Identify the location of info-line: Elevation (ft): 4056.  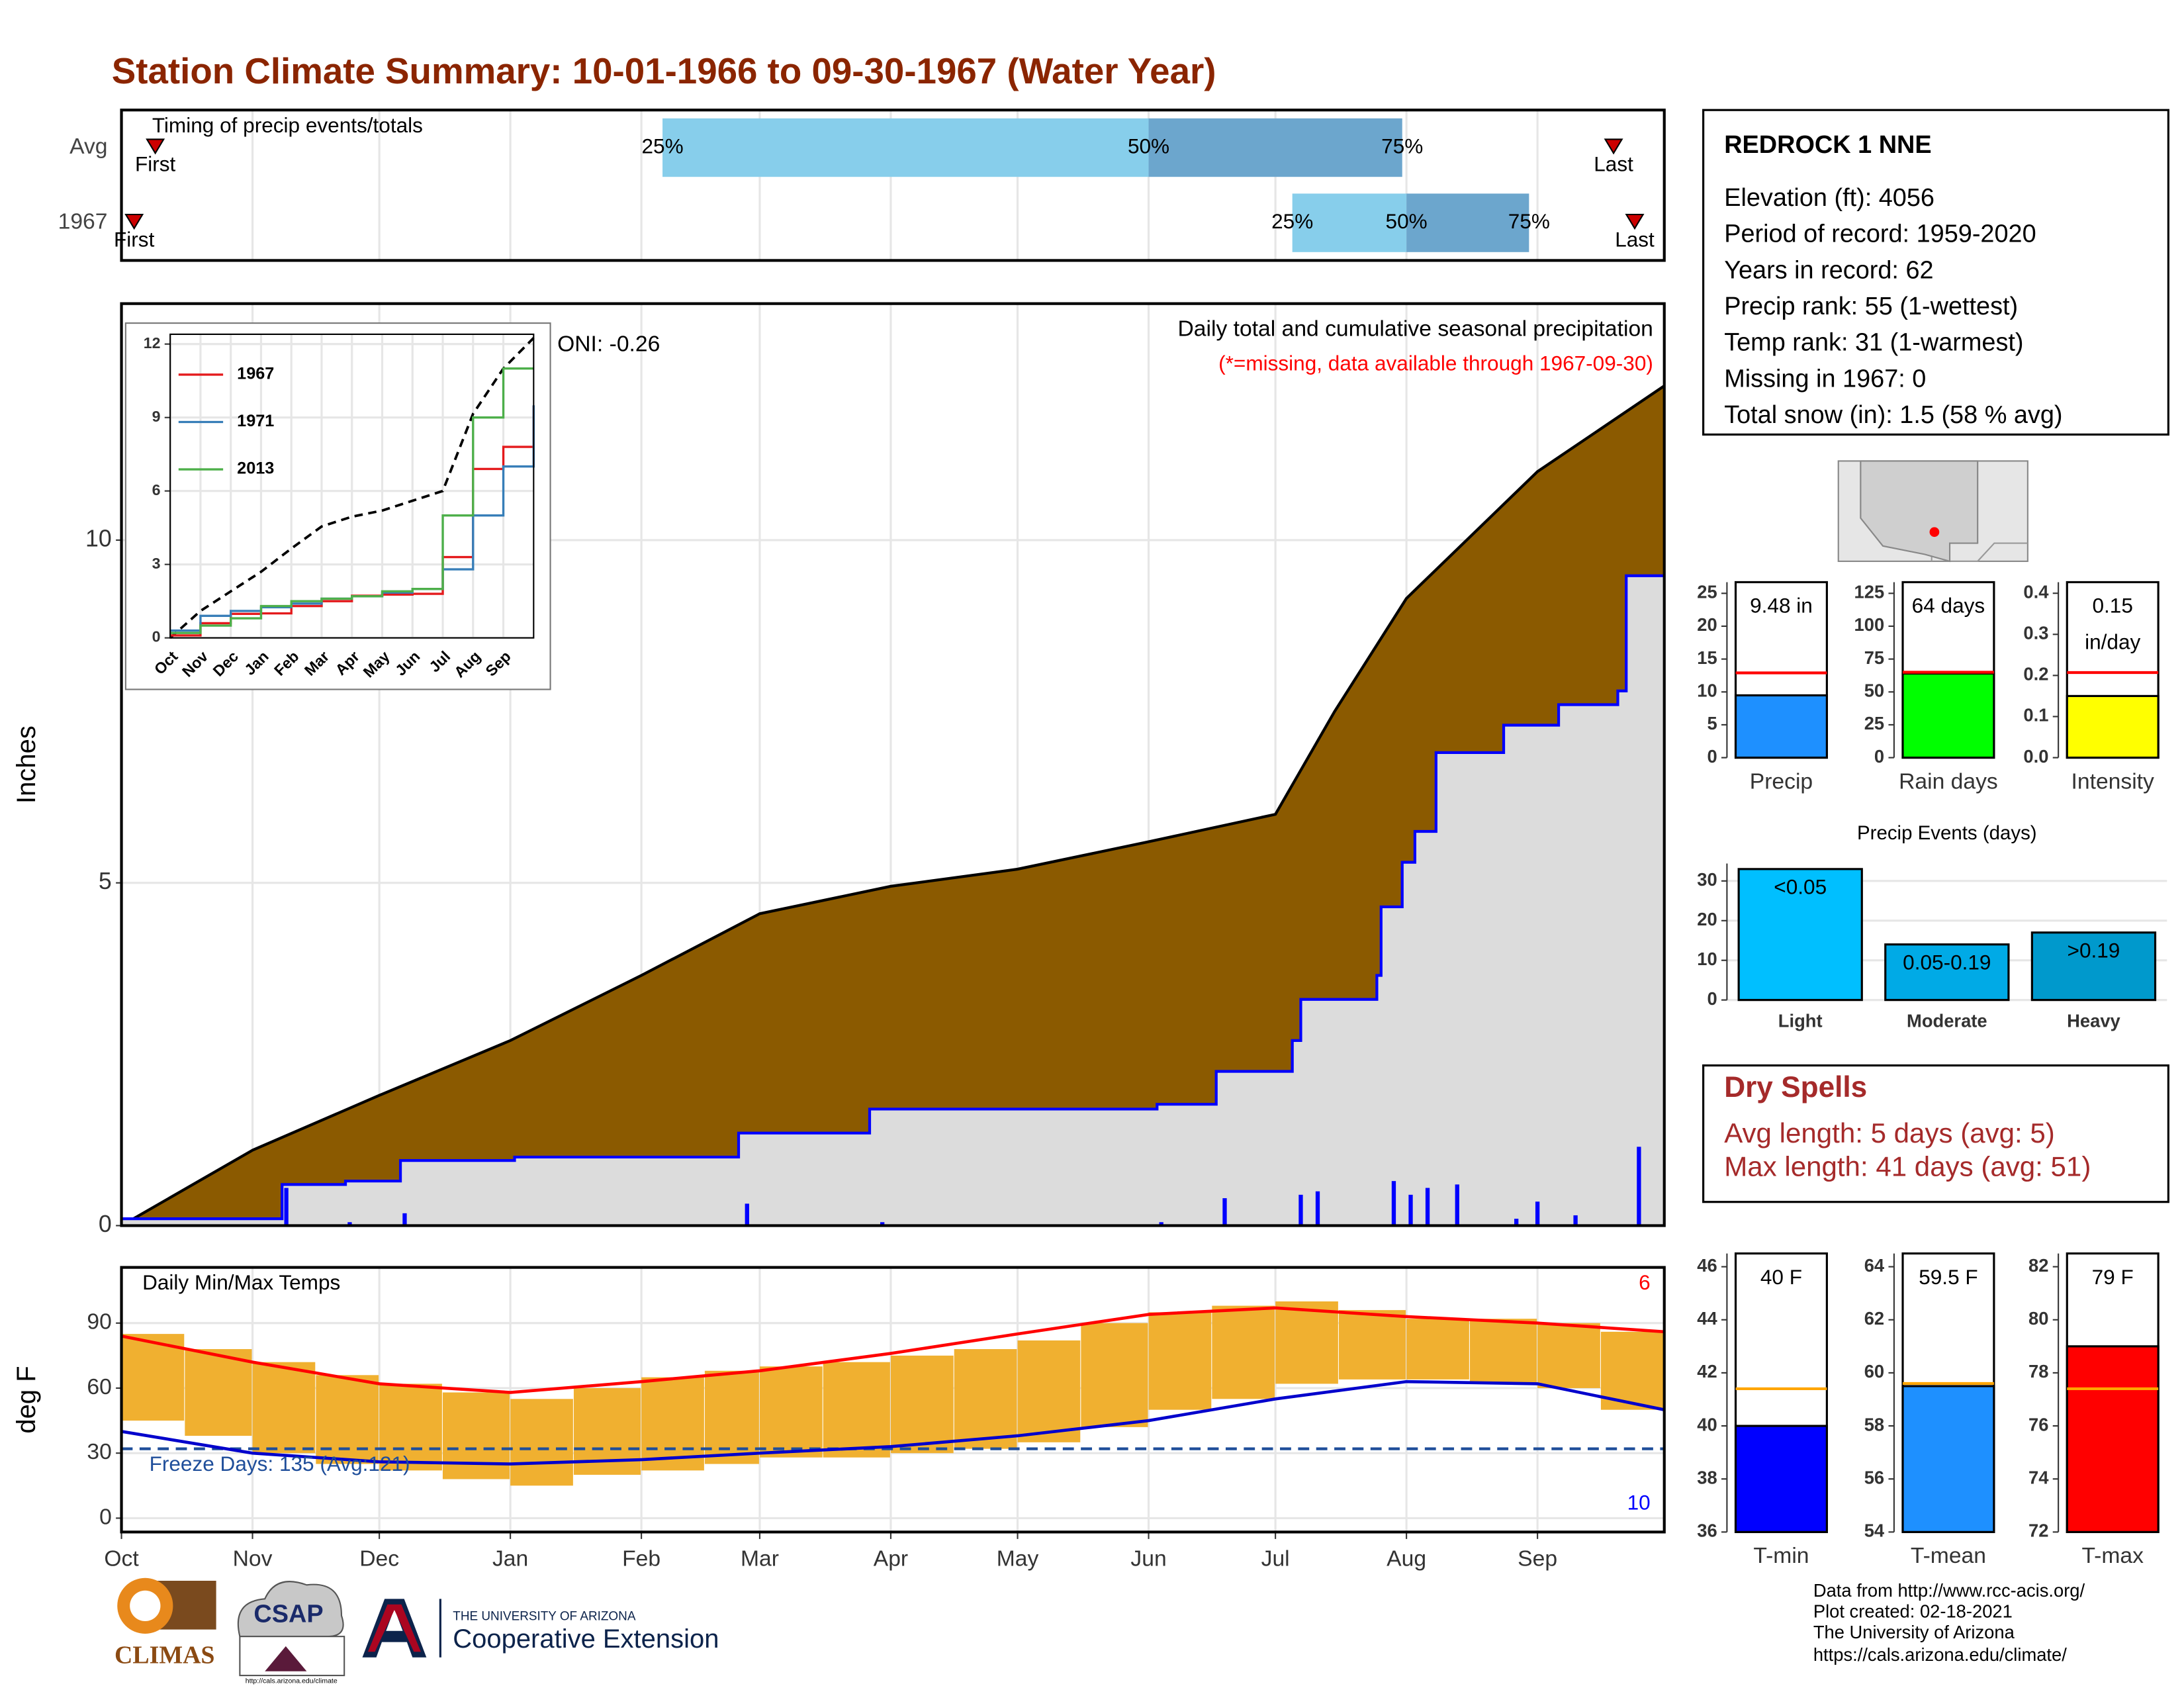
(1829, 198).